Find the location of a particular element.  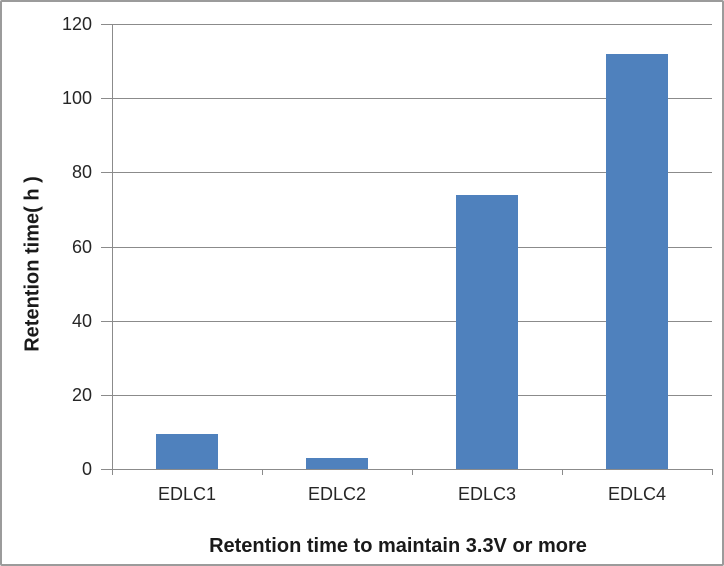

y-tick-label-0: 0 is located at coordinates (86, 469).